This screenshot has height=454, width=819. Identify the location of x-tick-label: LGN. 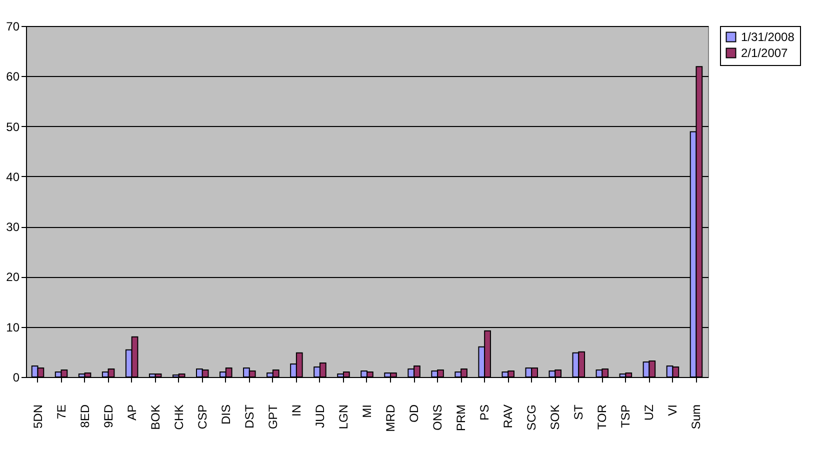
(343, 417).